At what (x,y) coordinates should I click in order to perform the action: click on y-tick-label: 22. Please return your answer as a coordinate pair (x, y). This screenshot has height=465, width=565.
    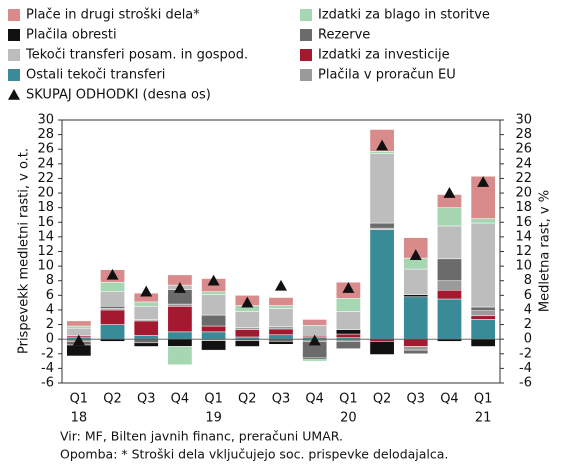
    Looking at the image, I should click on (45, 178).